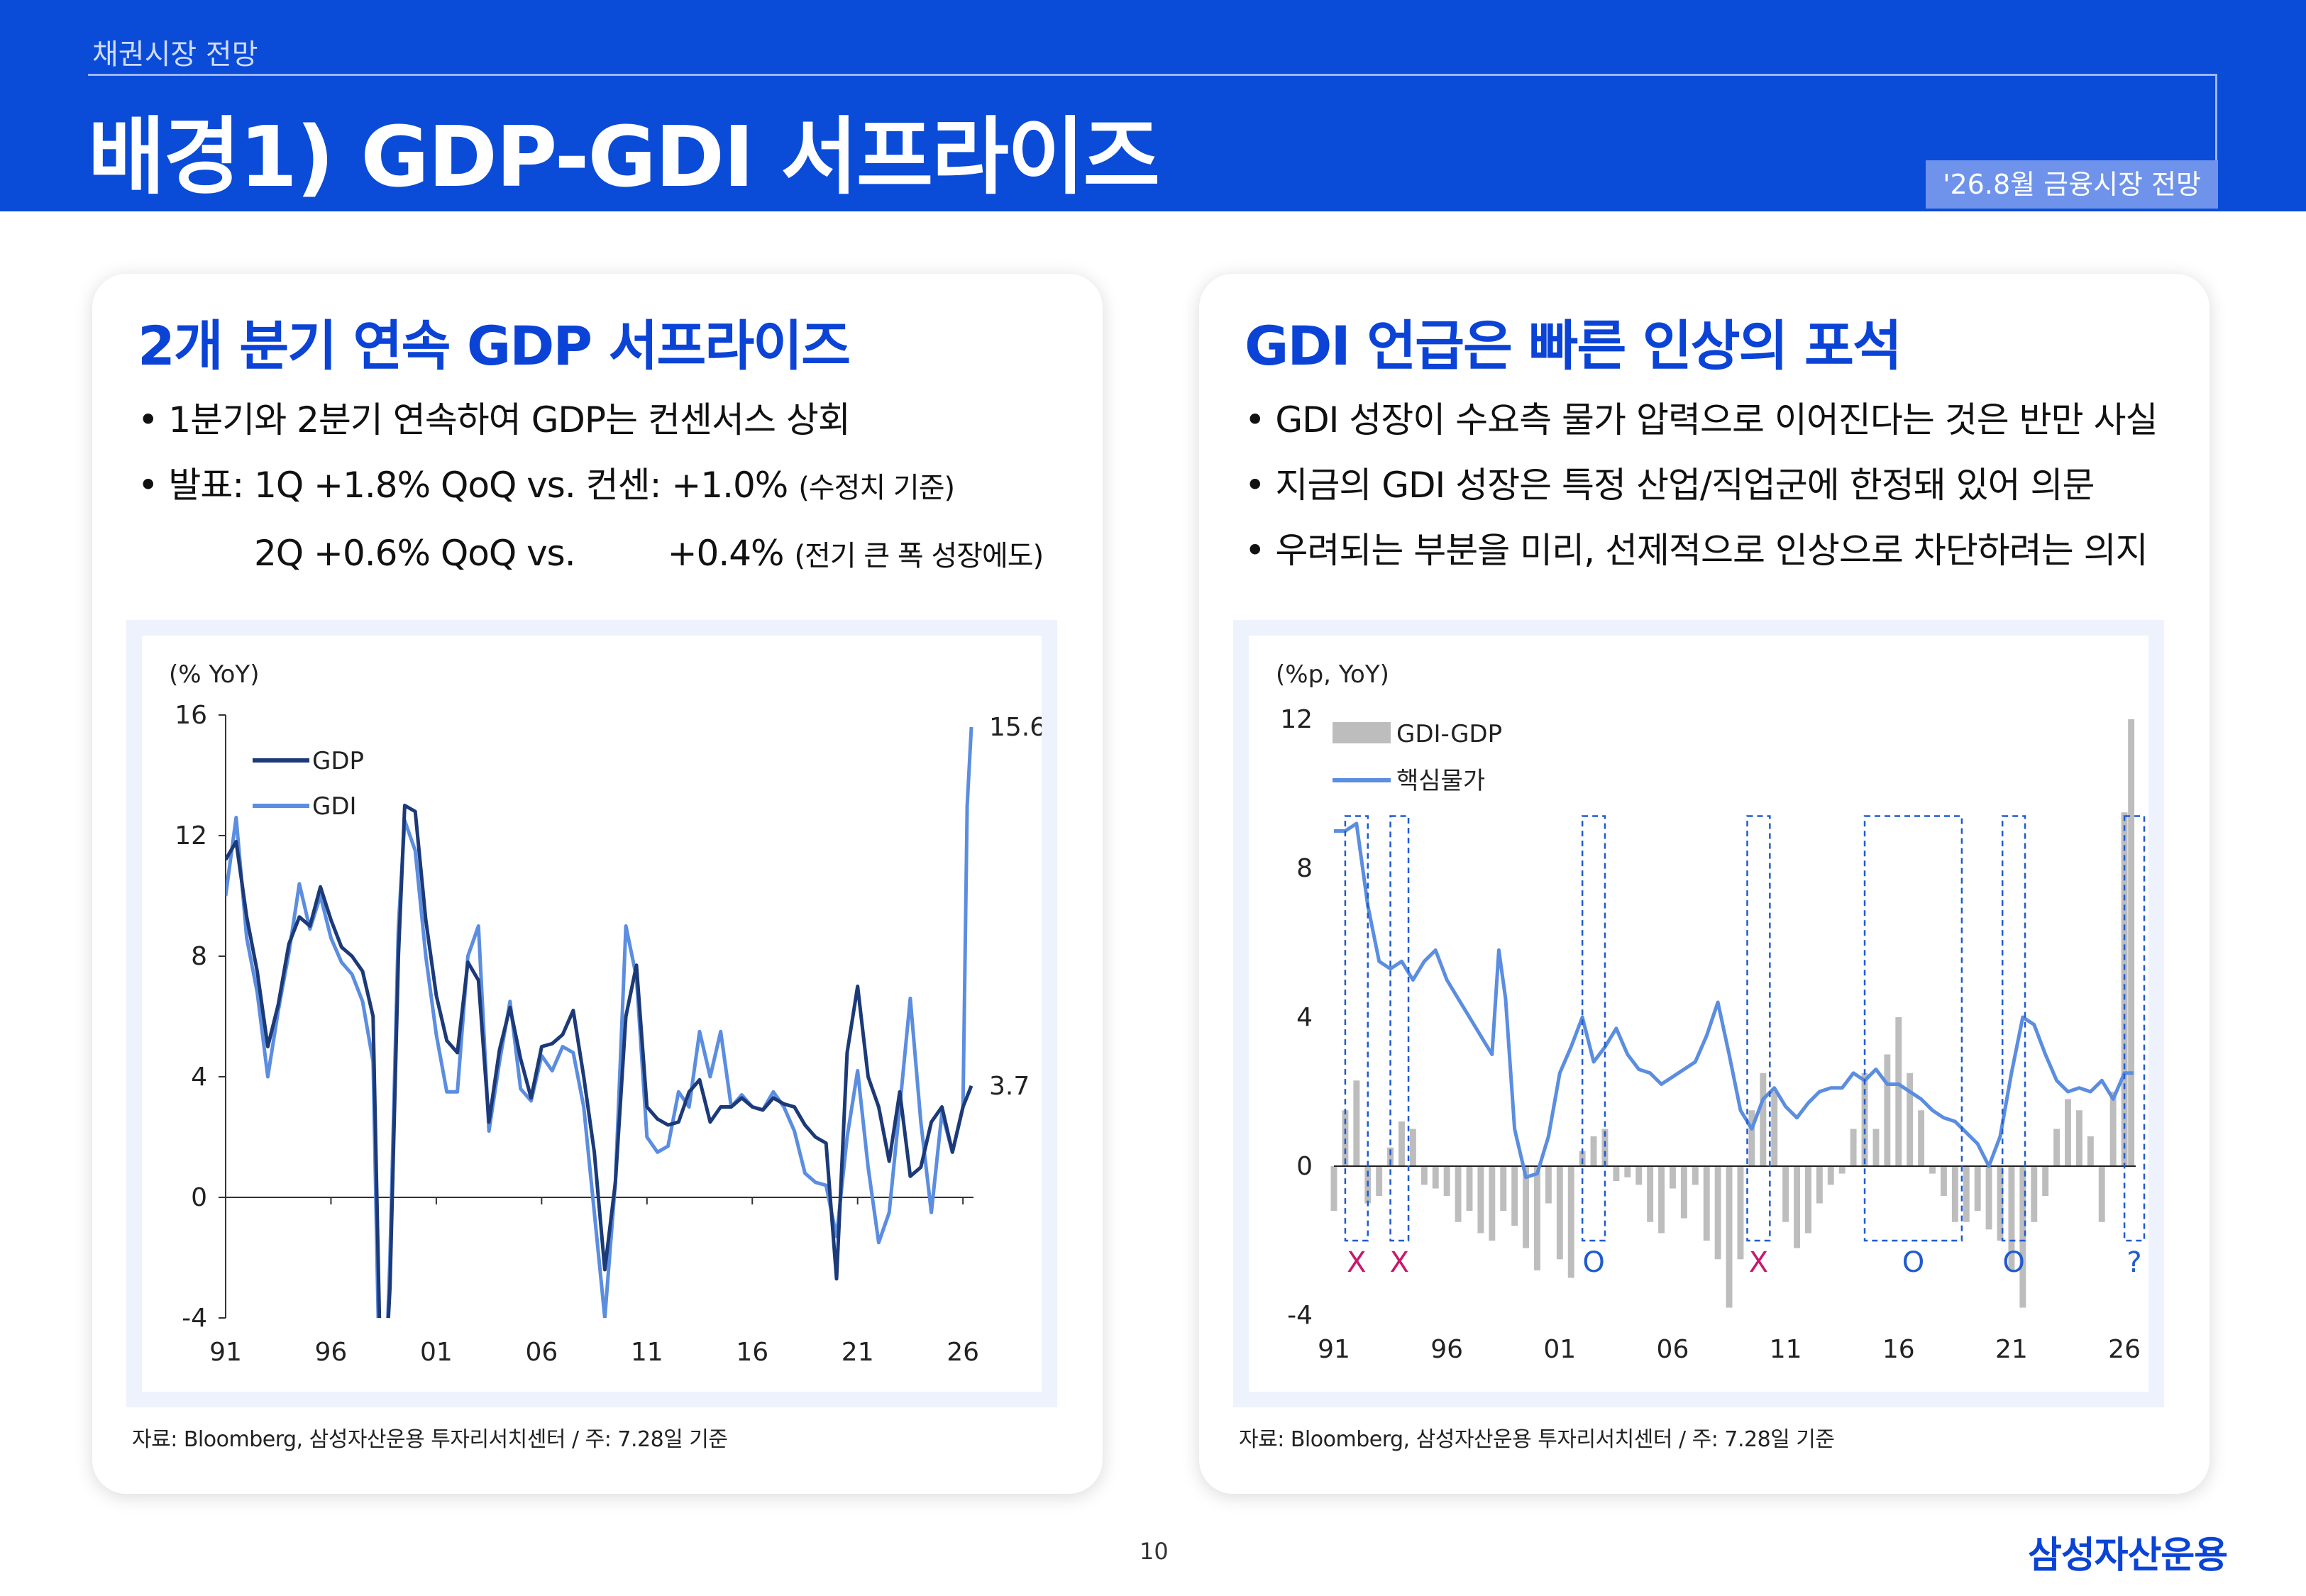  What do you see at coordinates (338, 761) in the screenshot?
I see `chart1-legend-label-0: GDP` at bounding box center [338, 761].